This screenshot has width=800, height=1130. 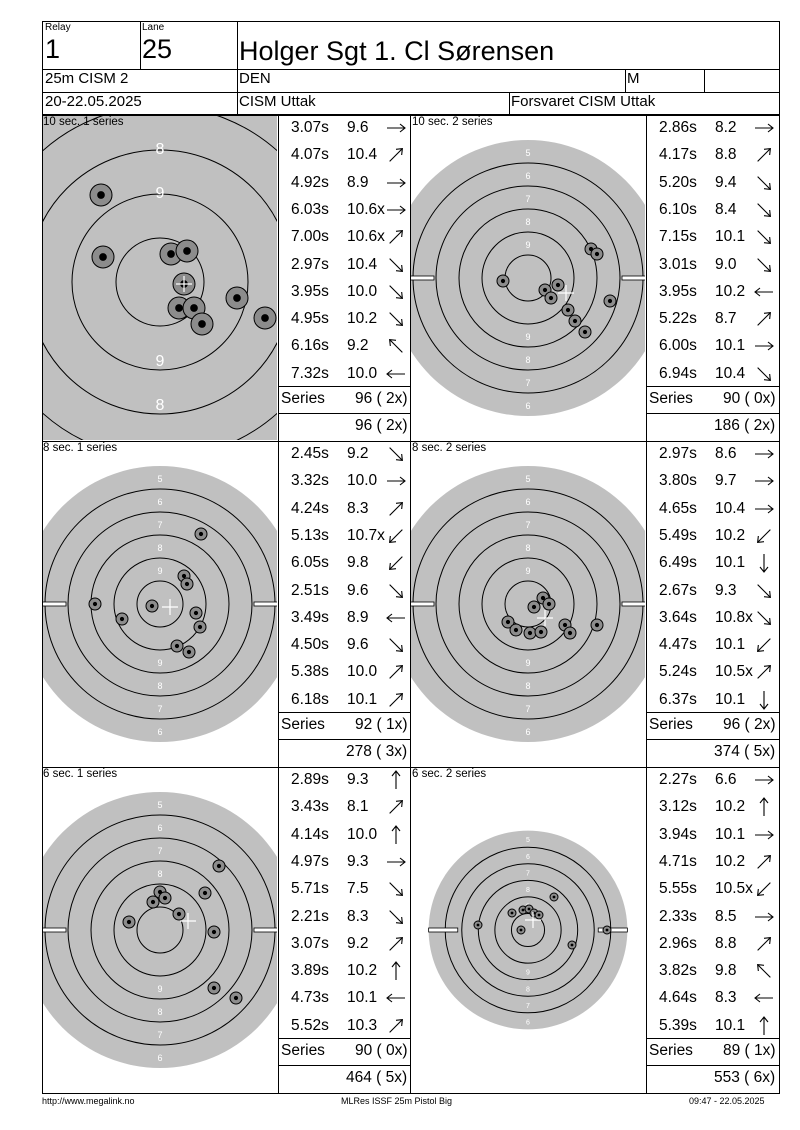 What do you see at coordinates (91, 45) in the screenshot?
I see `relay-cell: Relay 1` at bounding box center [91, 45].